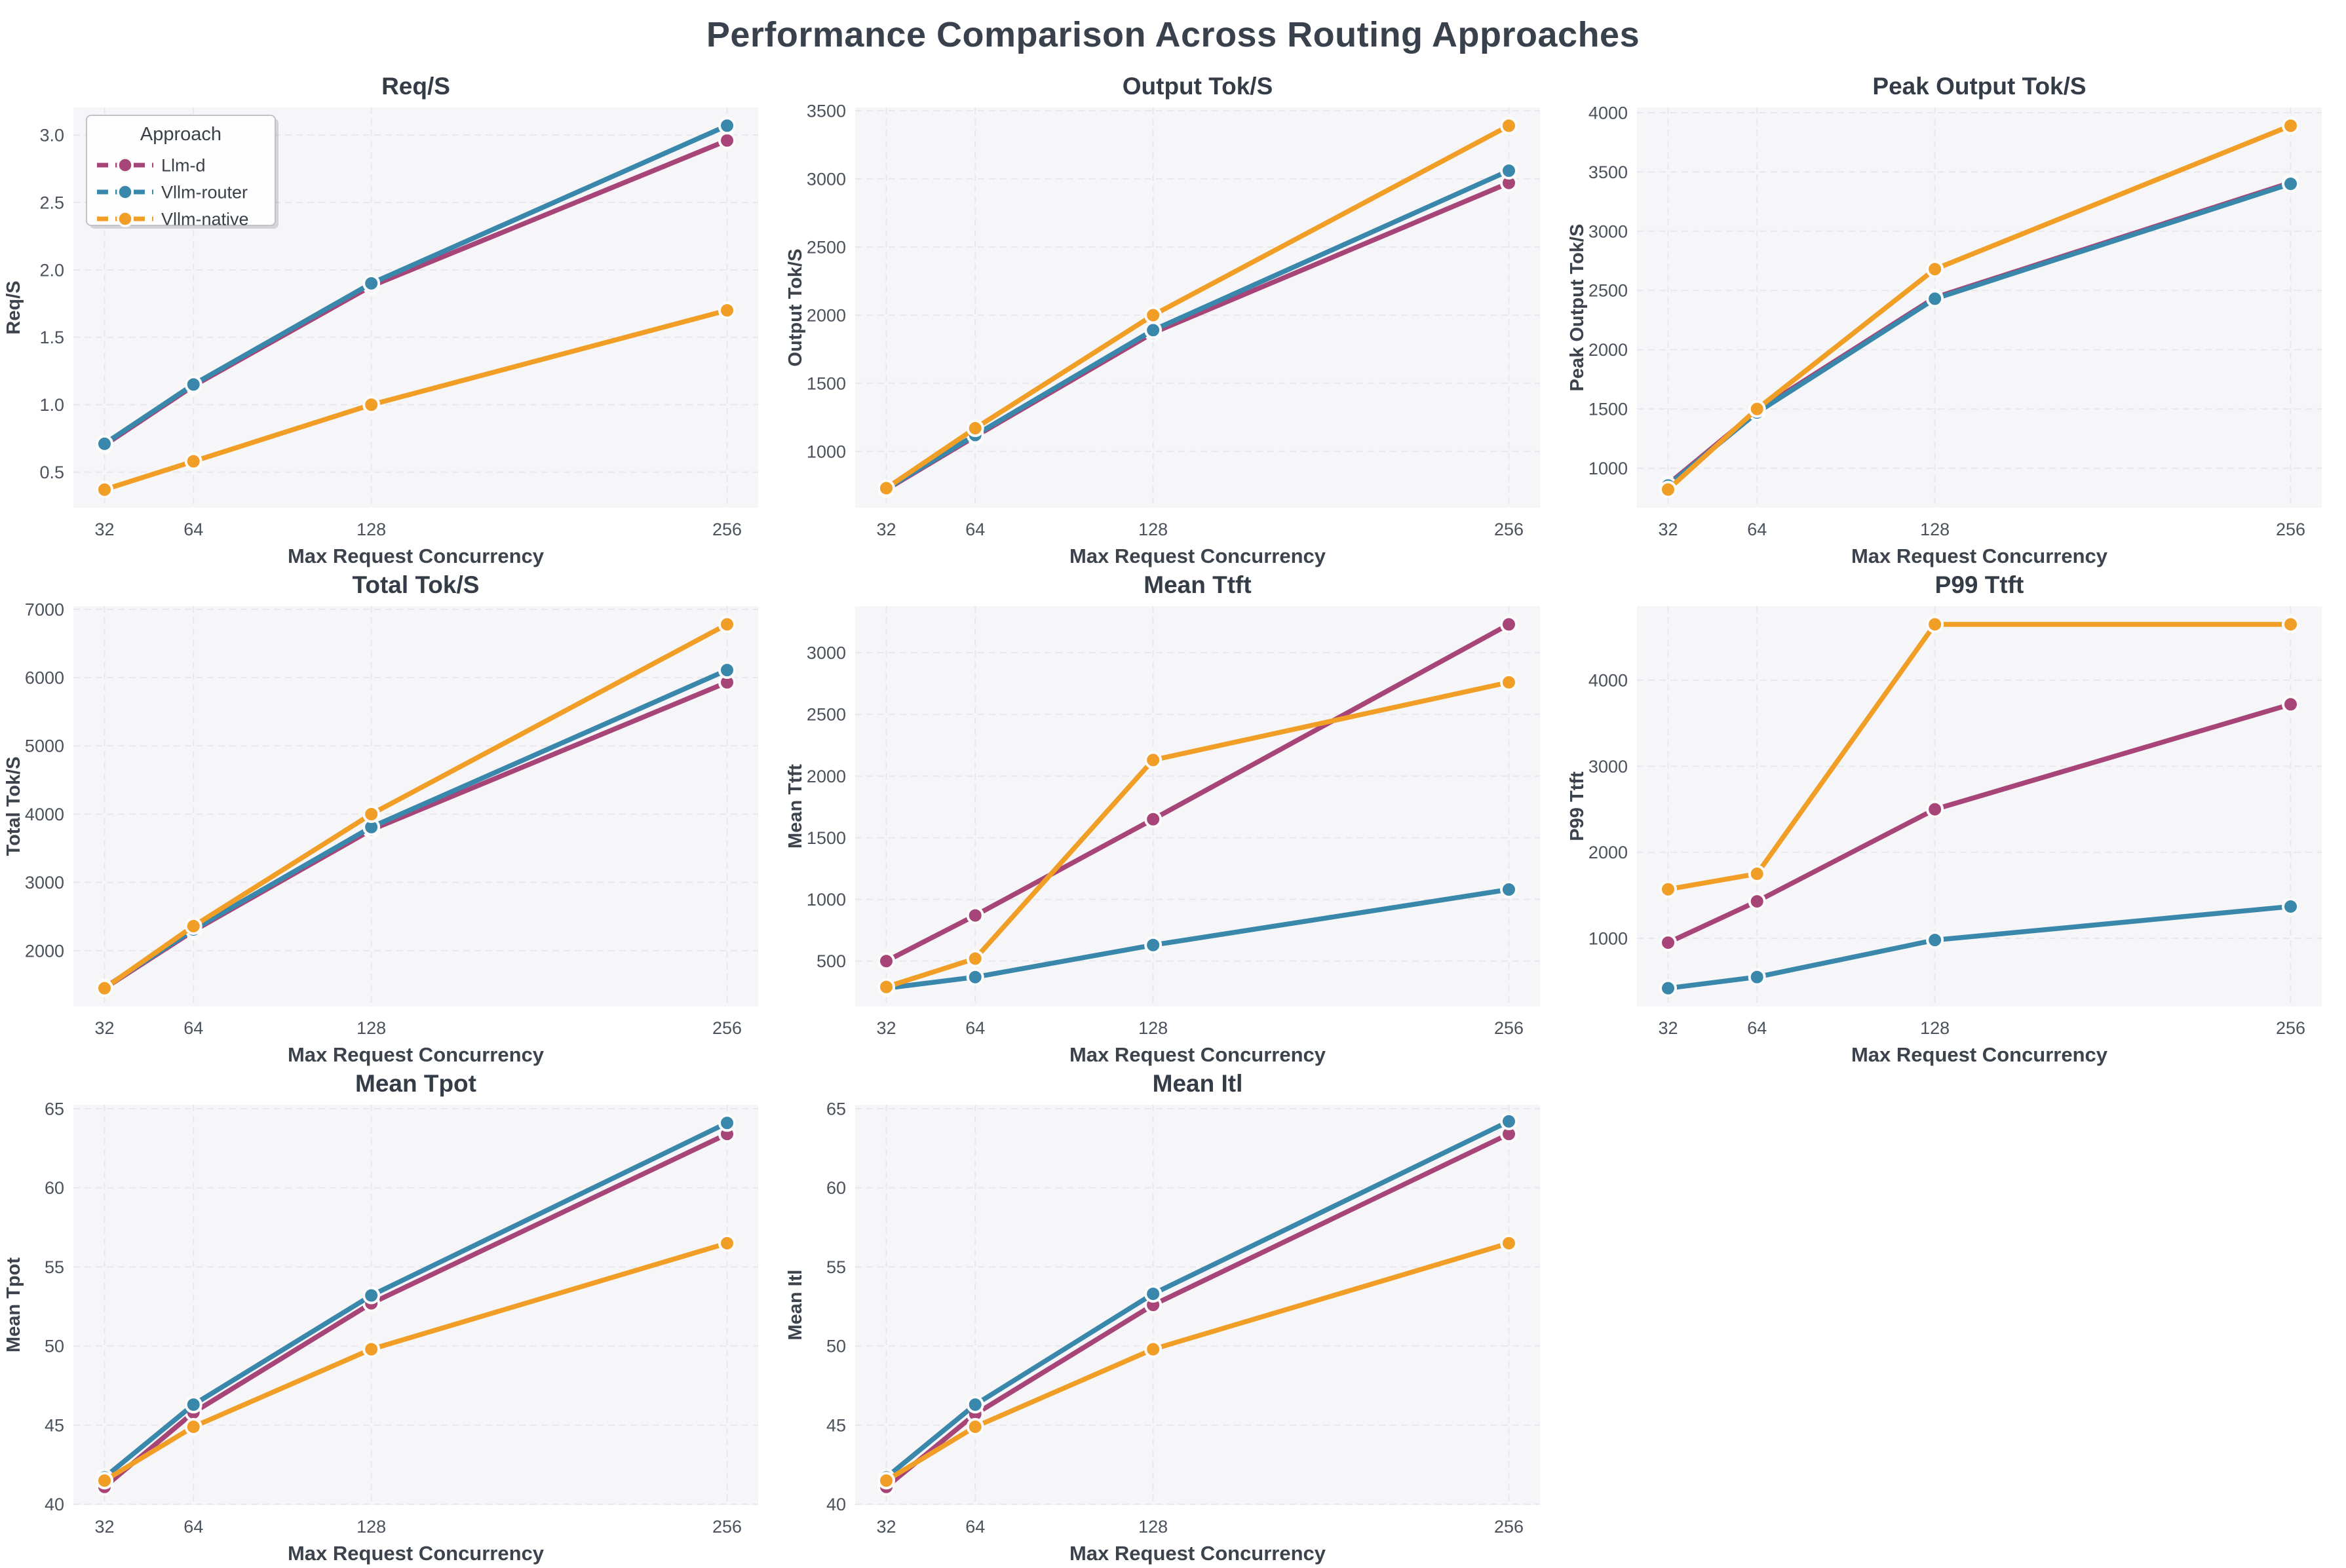 The width and height of the screenshot is (2346, 1568). Describe the element at coordinates (13, 307) in the screenshot. I see `y-axis-label: Req/S` at that location.